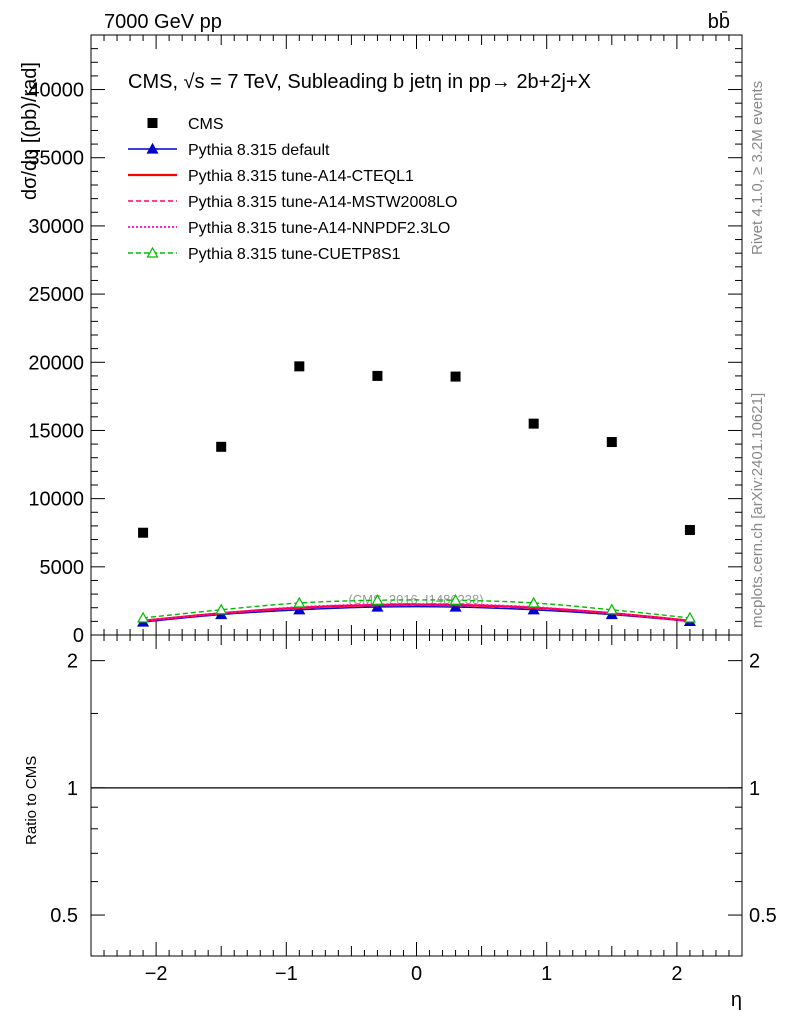  Describe the element at coordinates (416, 974) in the screenshot. I see `x-tick-label: 0` at that location.